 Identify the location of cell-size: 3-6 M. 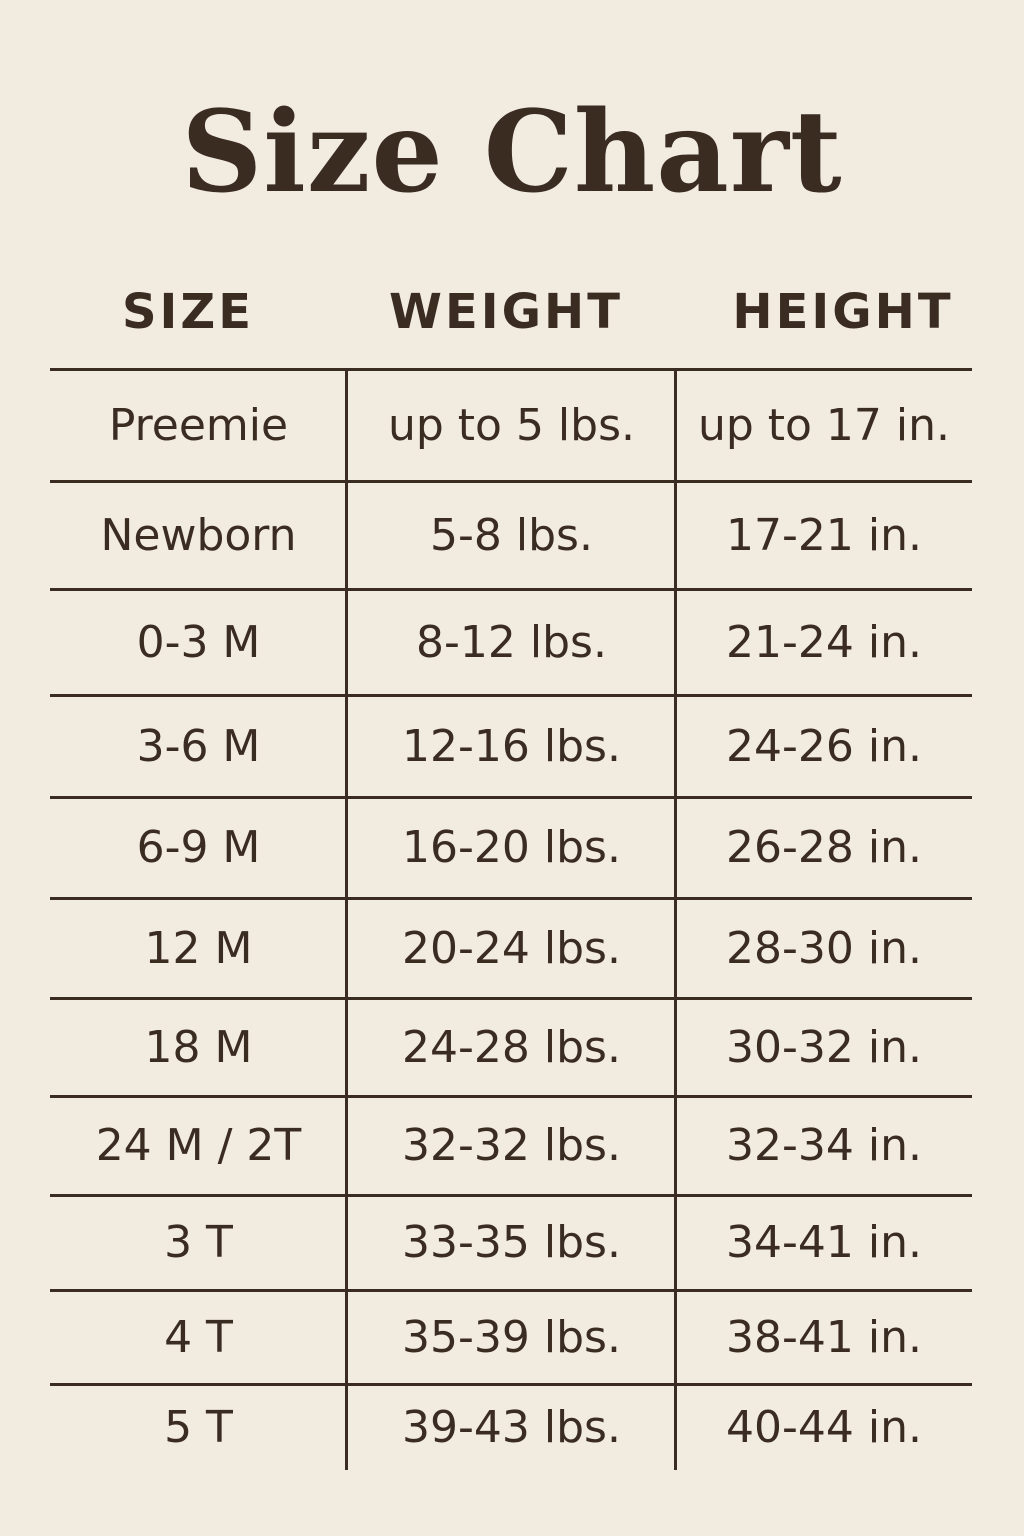
(198, 746).